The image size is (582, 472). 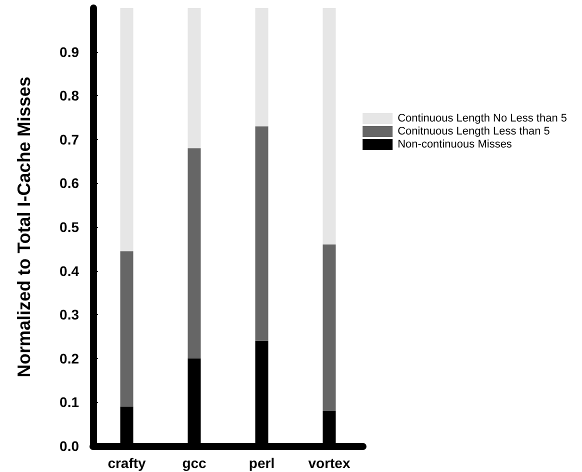 What do you see at coordinates (455, 144) in the screenshot?
I see `legend-label: Non-continuous Misses` at bounding box center [455, 144].